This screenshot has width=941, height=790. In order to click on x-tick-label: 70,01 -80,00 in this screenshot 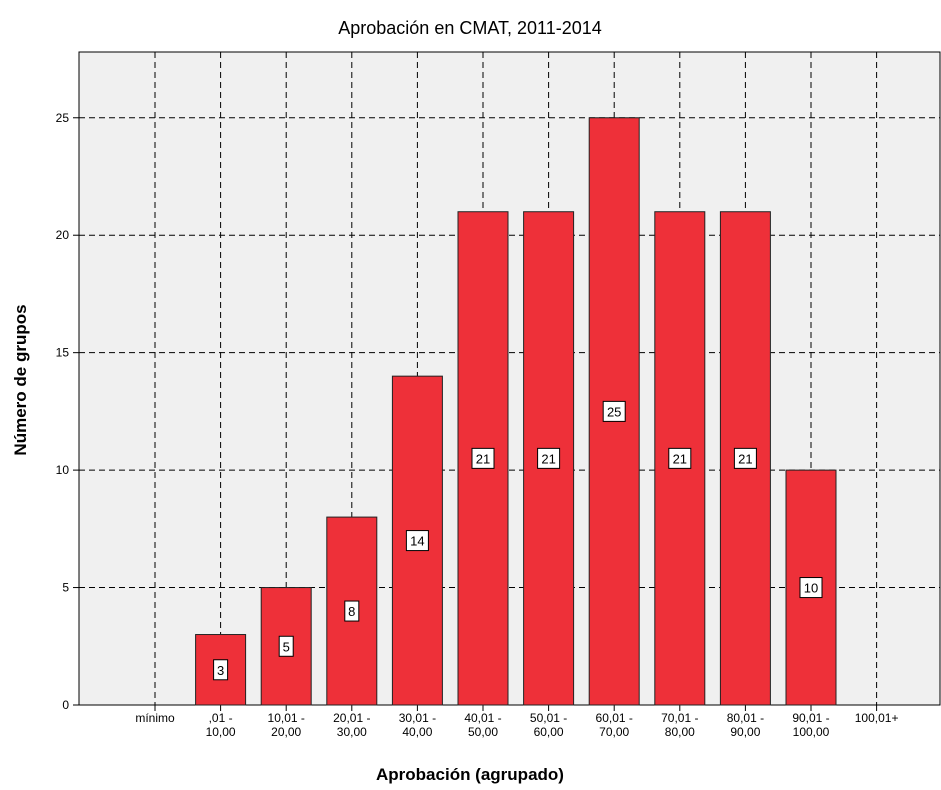, I will do `click(679, 725)`.